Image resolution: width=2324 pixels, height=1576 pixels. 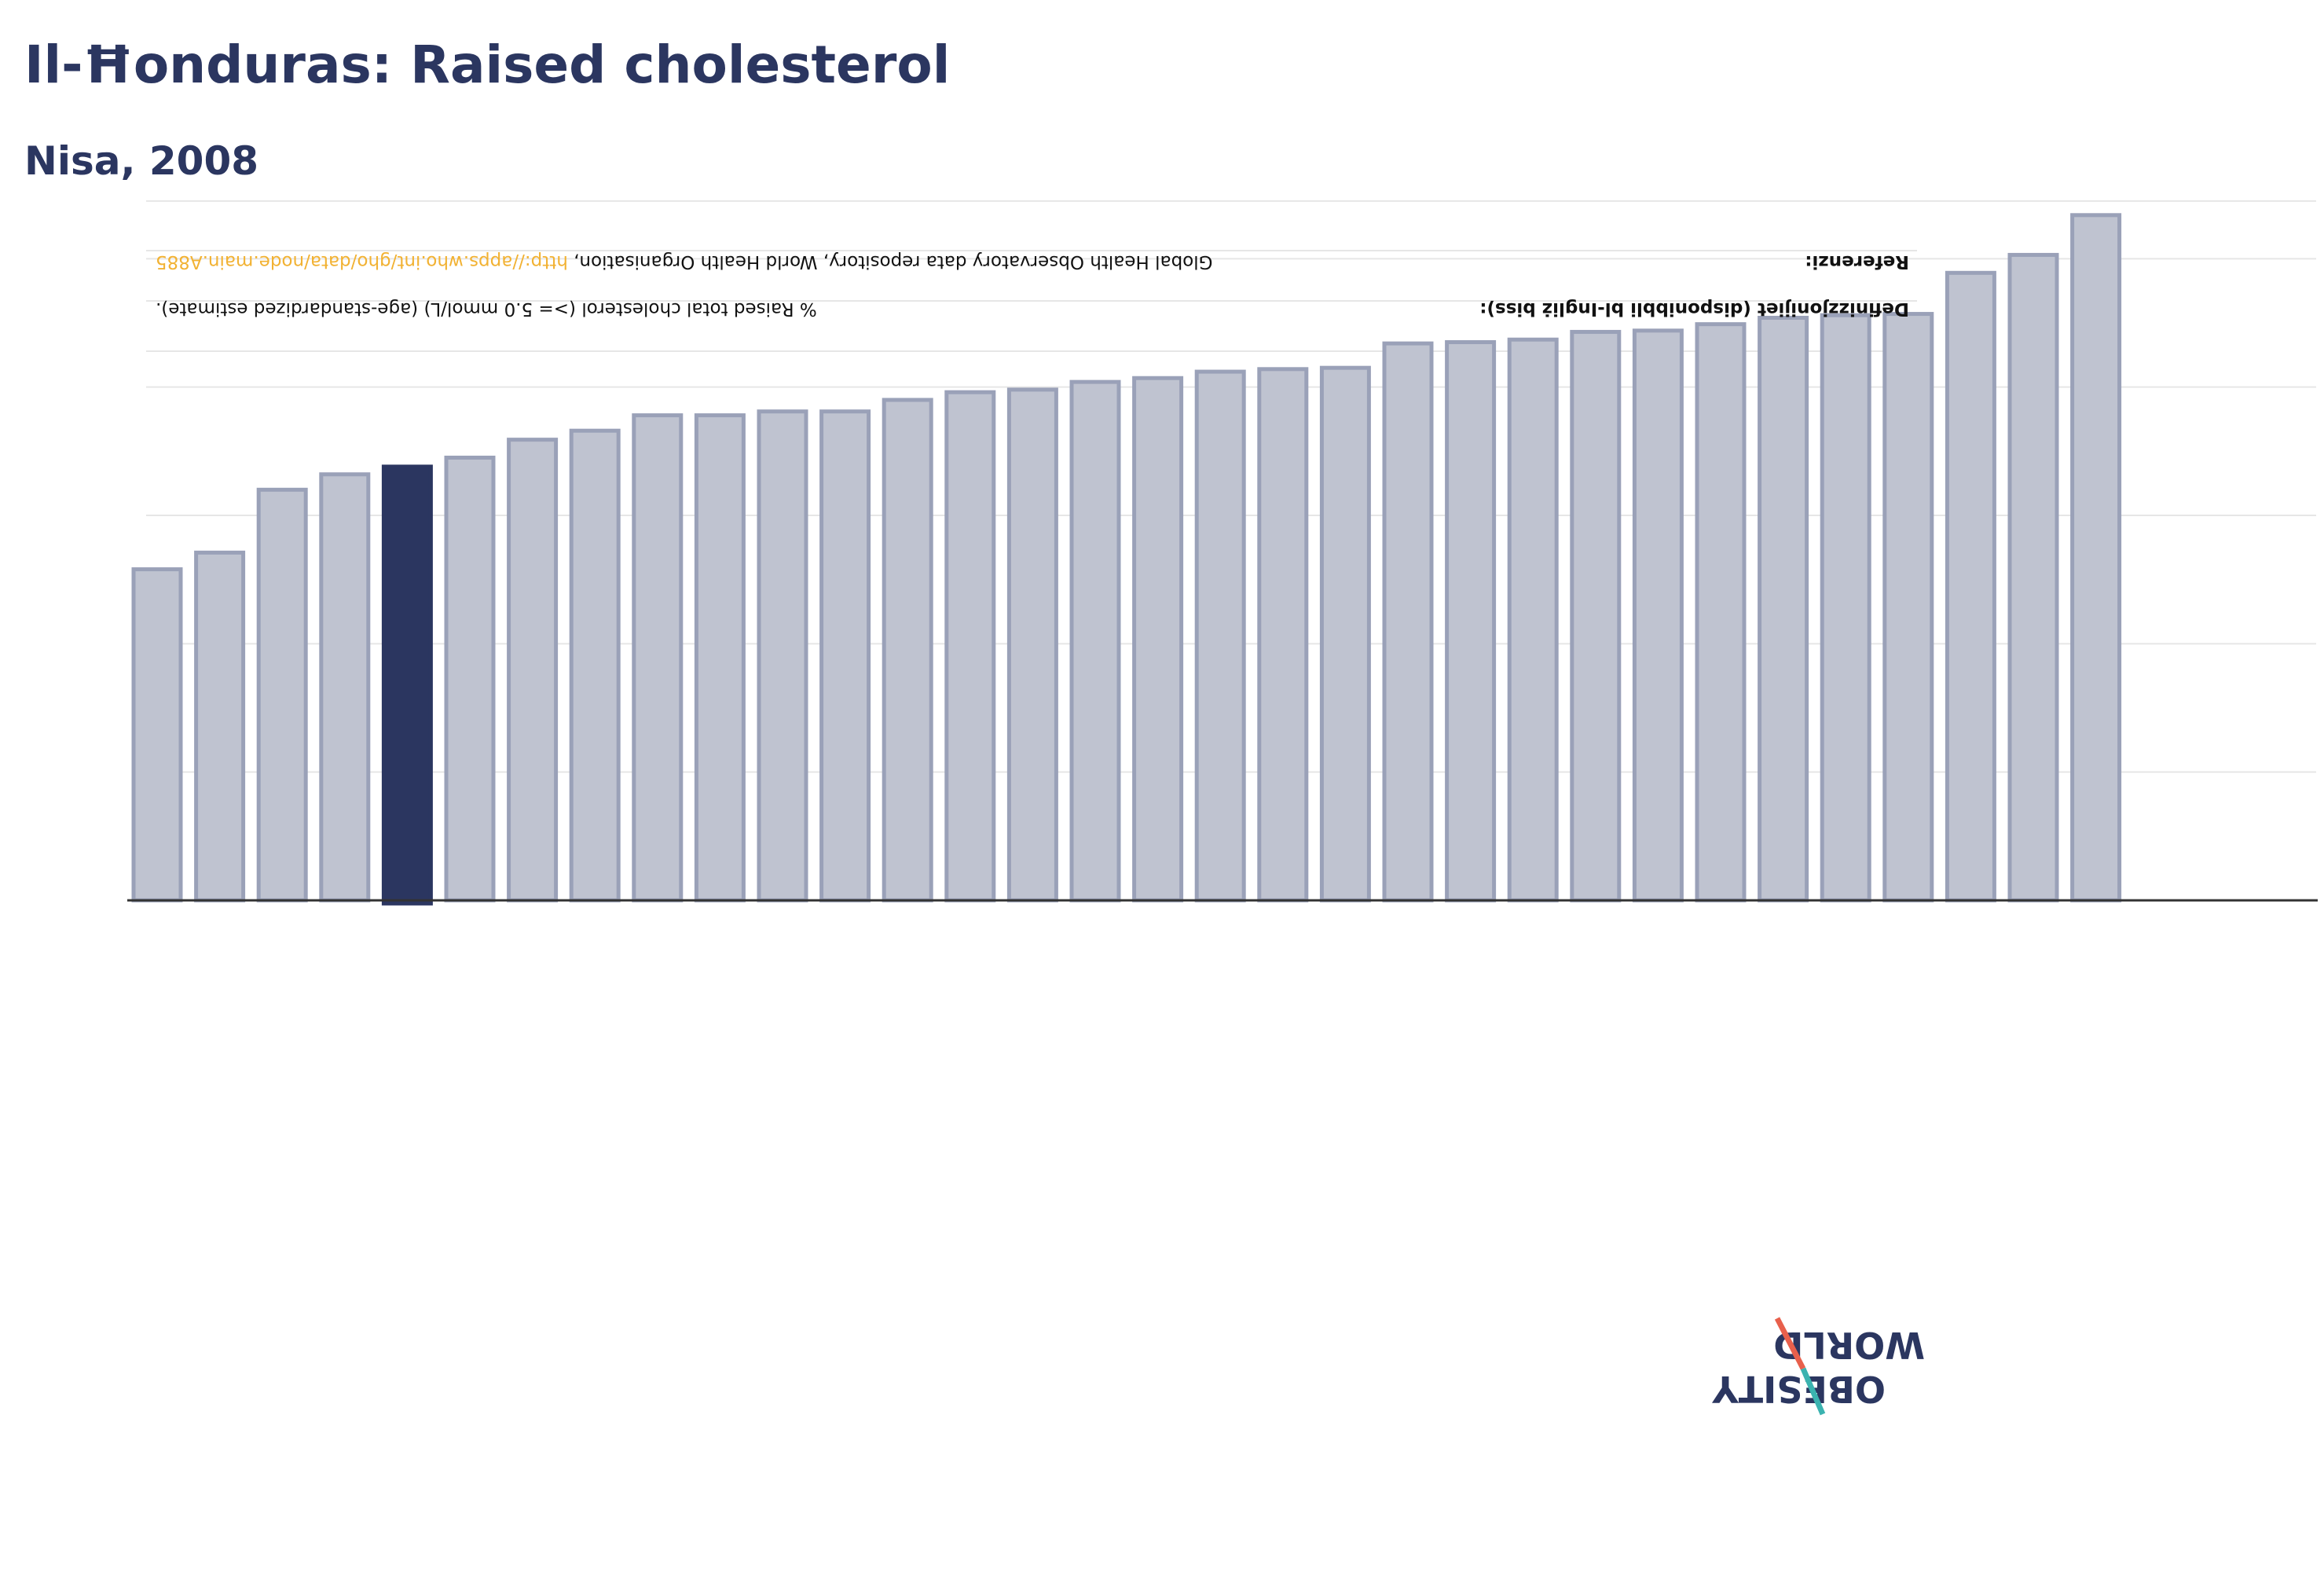 I want to click on references-label: Referenzi:, so click(x=1857, y=261).